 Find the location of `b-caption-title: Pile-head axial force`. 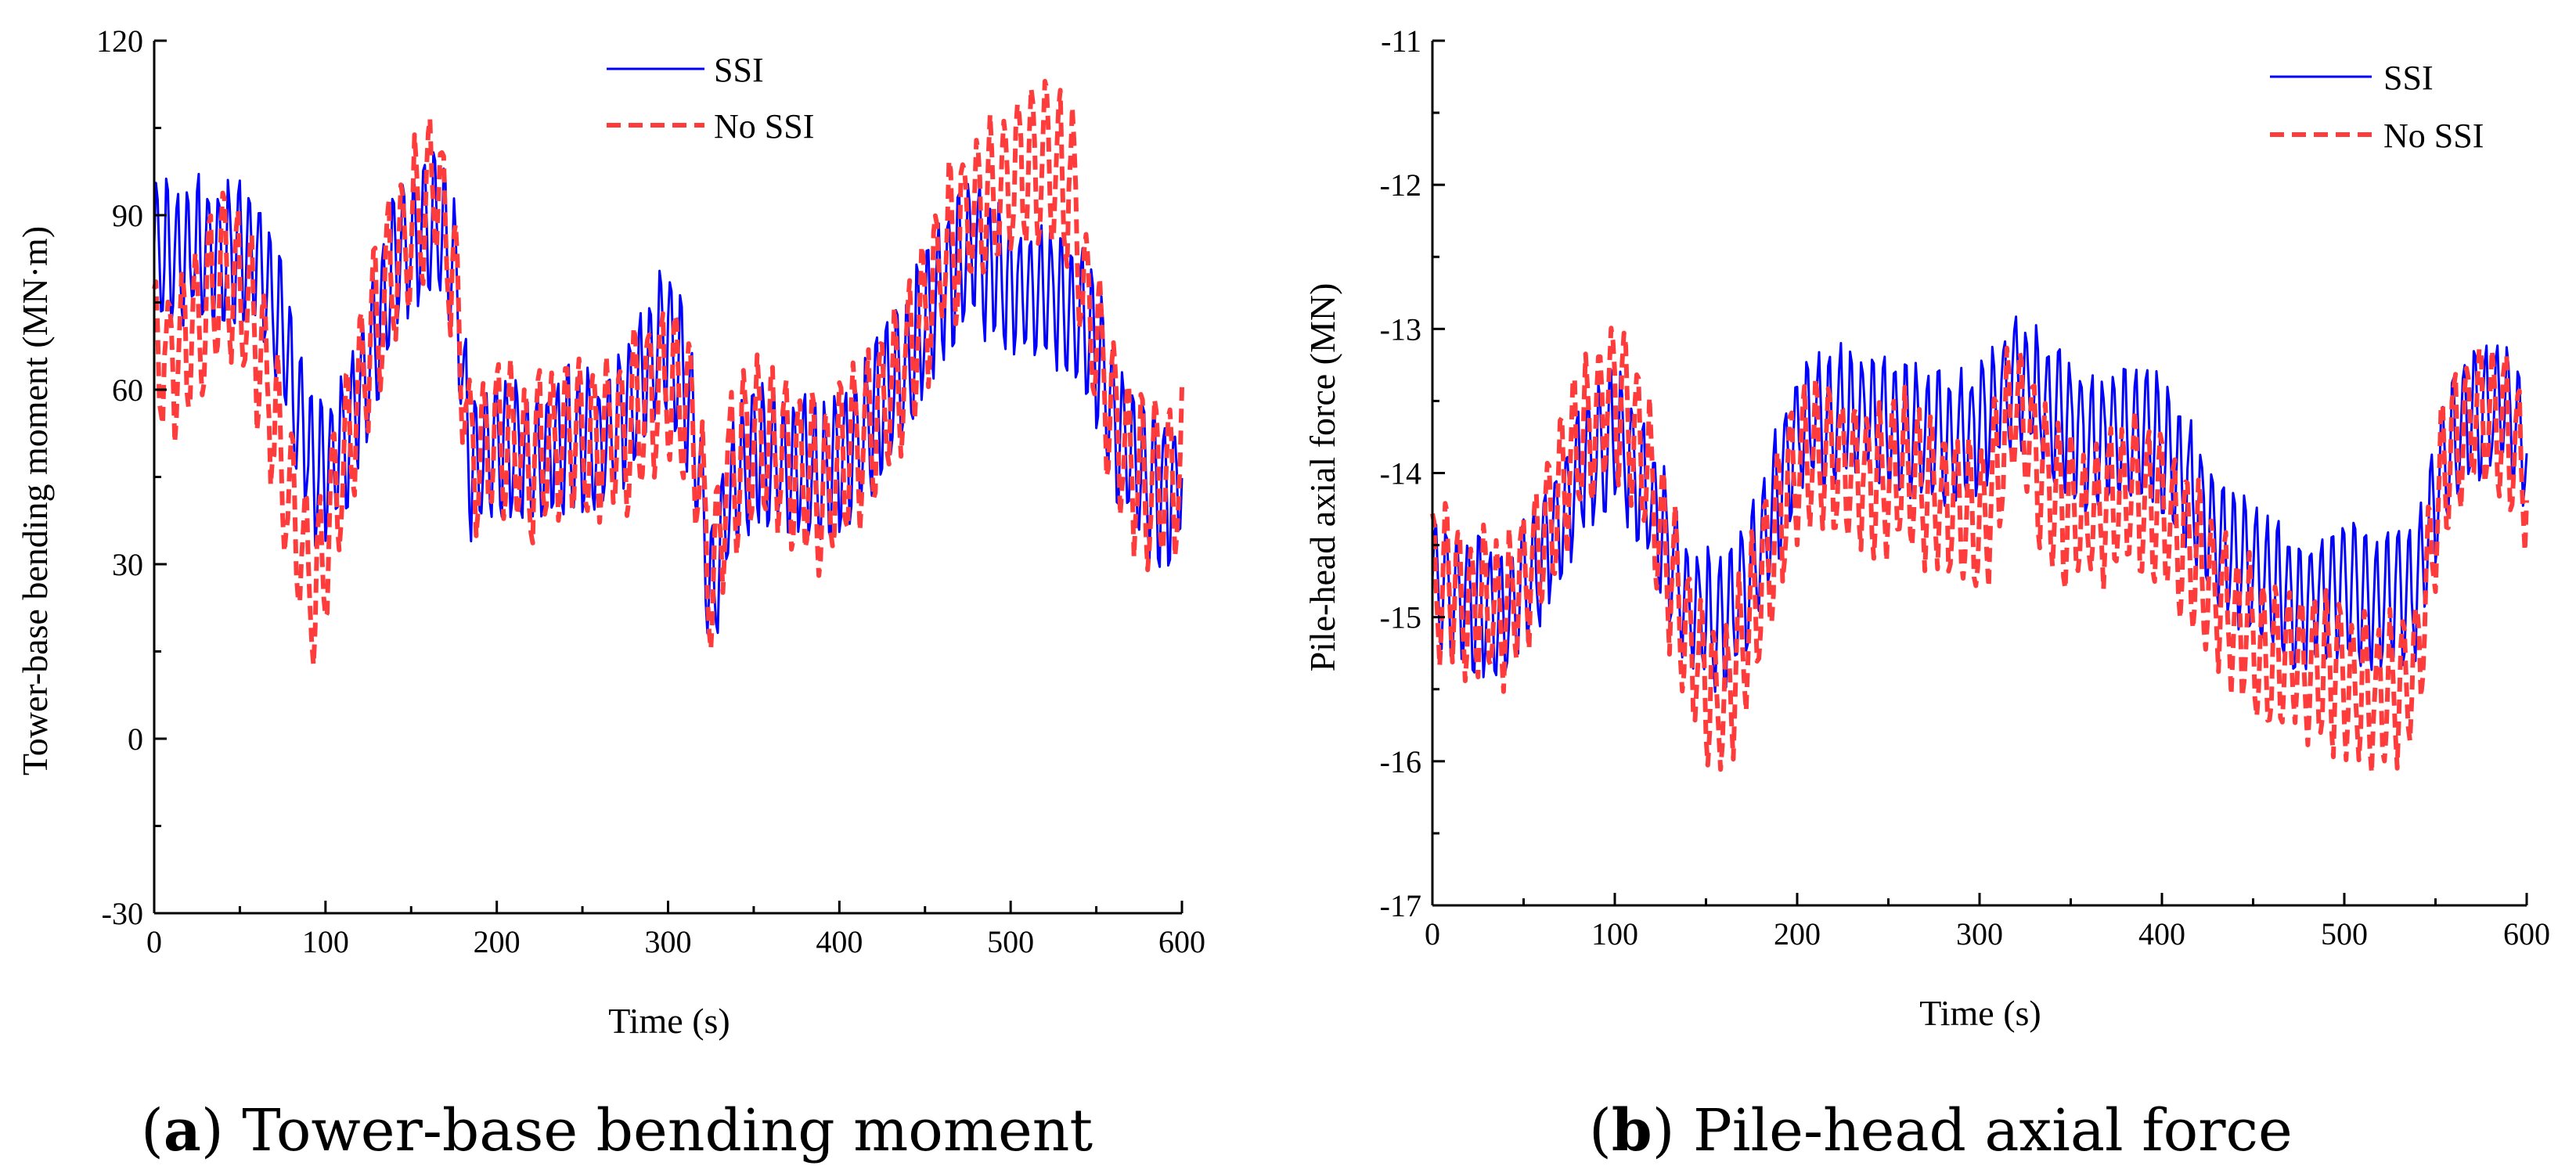

b-caption-title: Pile-head axial force is located at coordinates (1984, 1130).